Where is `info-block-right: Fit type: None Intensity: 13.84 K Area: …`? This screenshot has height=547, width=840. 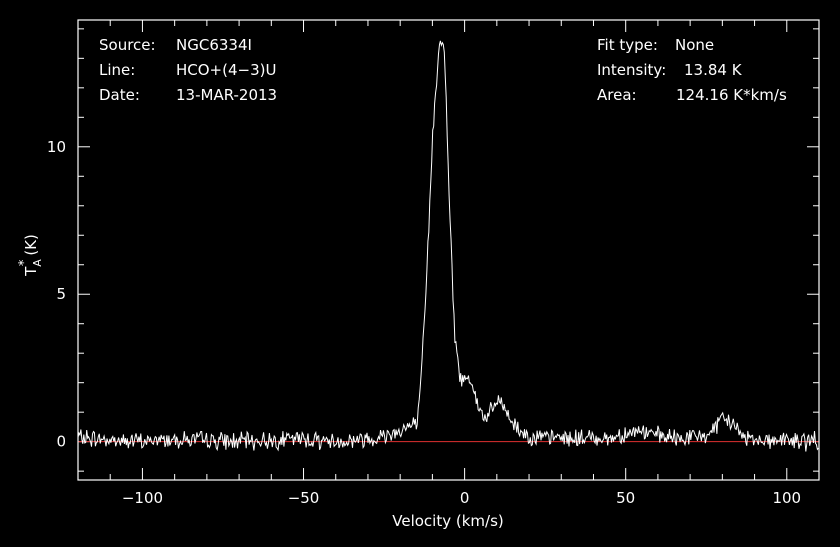 info-block-right: Fit type: None Intensity: 13.84 K Area: … is located at coordinates (692, 70).